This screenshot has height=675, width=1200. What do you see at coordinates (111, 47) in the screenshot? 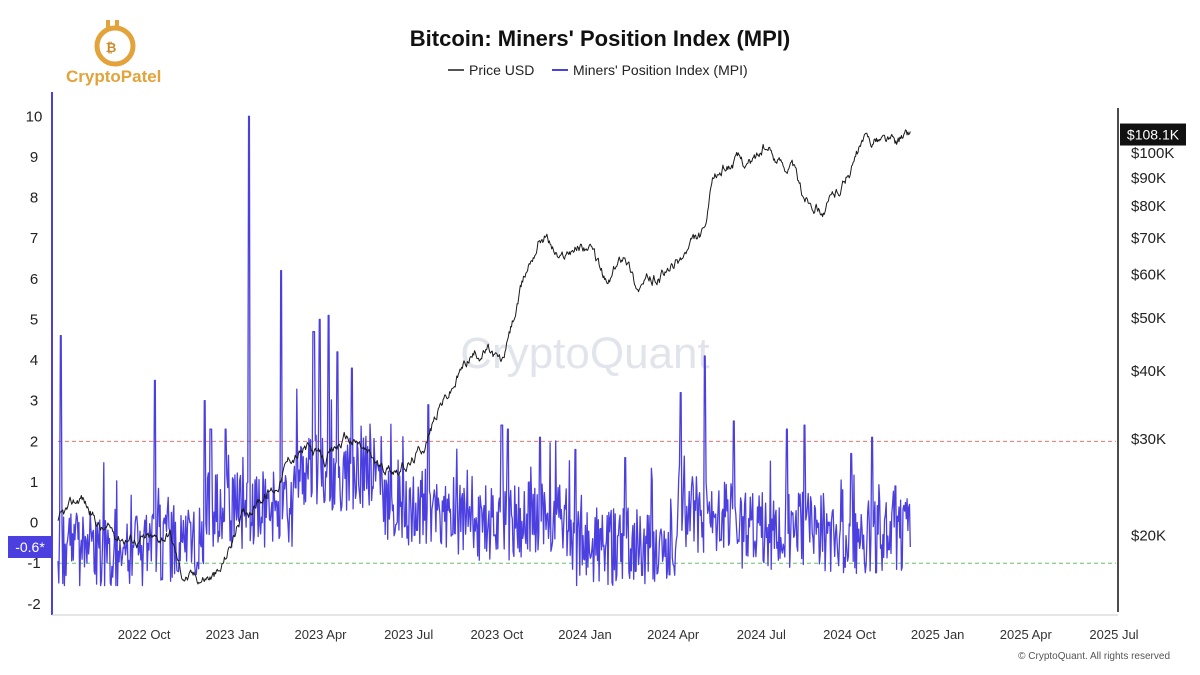
I see `logo-bitcoin-icon: ₿` at bounding box center [111, 47].